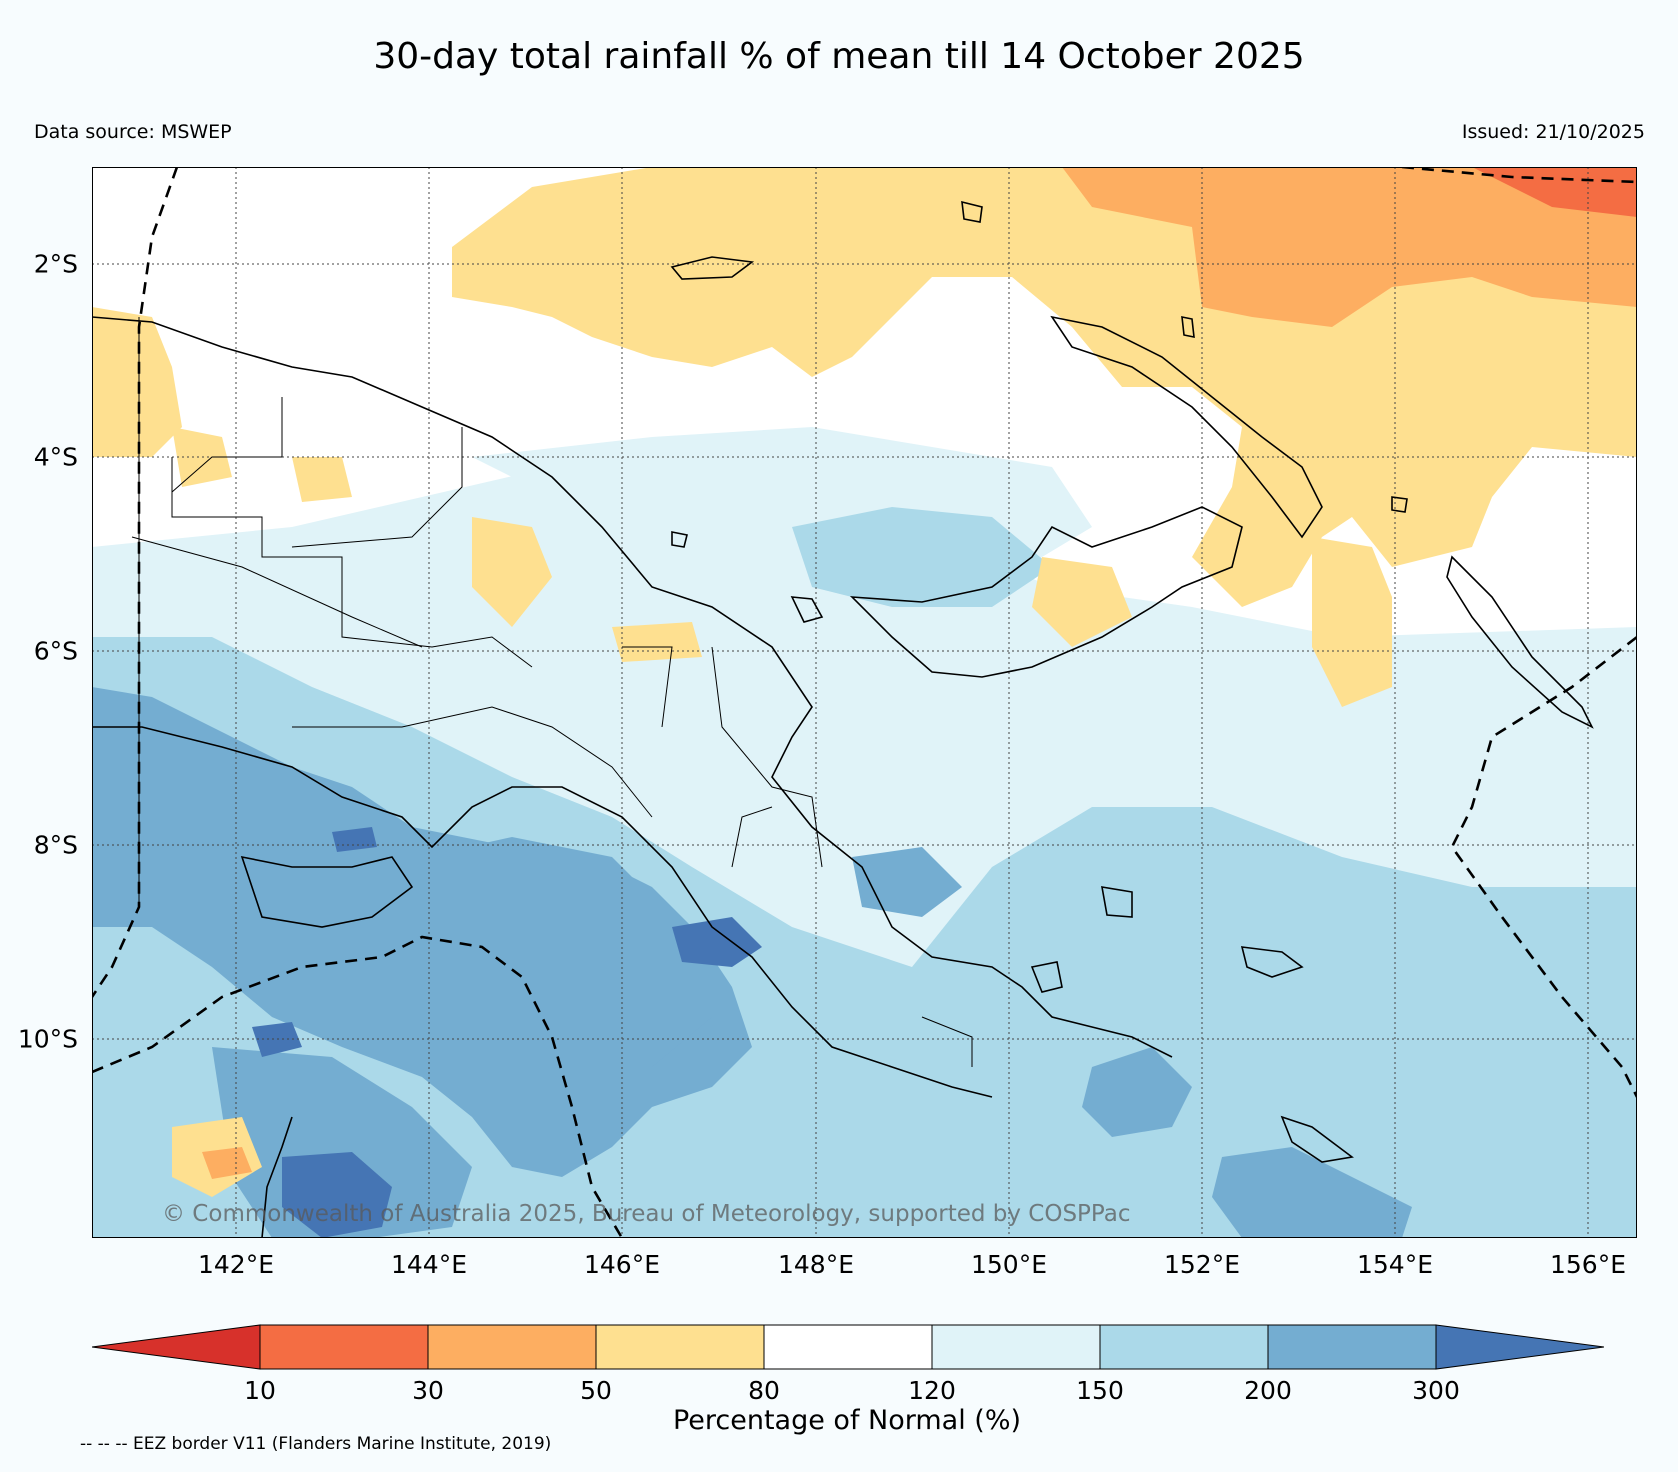  I want to click on lat-label-4s: 4°S, so click(55, 457).